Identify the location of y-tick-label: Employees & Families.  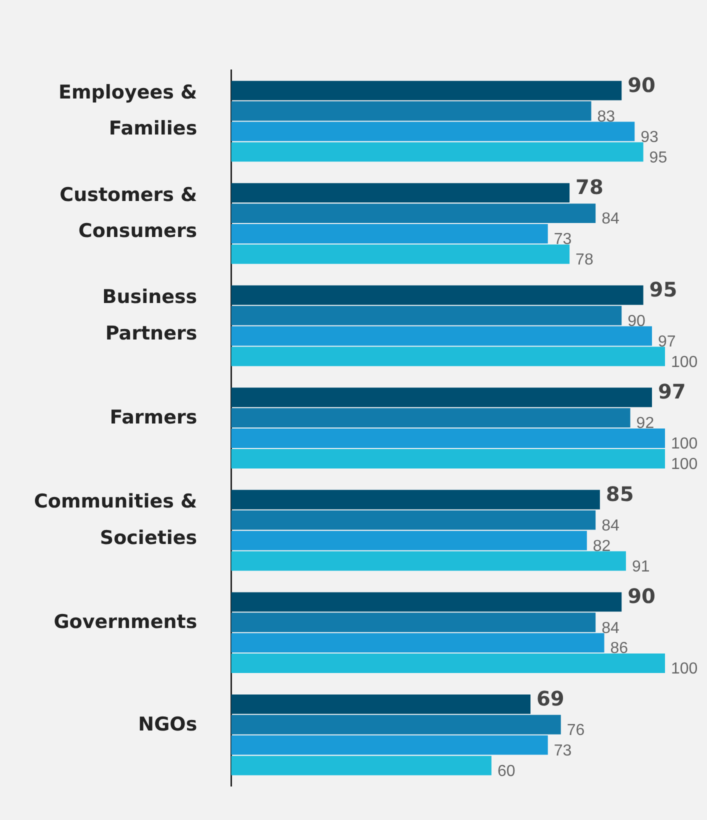
(128, 111).